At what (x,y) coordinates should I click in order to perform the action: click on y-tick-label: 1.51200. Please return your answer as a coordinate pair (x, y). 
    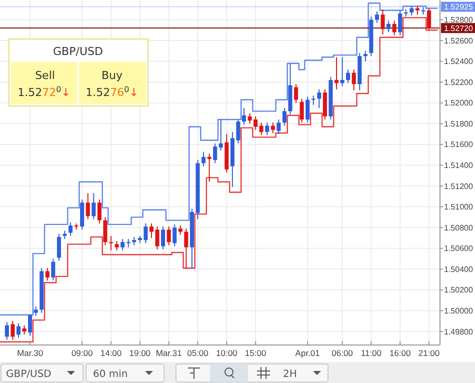
    Looking at the image, I should click on (459, 186).